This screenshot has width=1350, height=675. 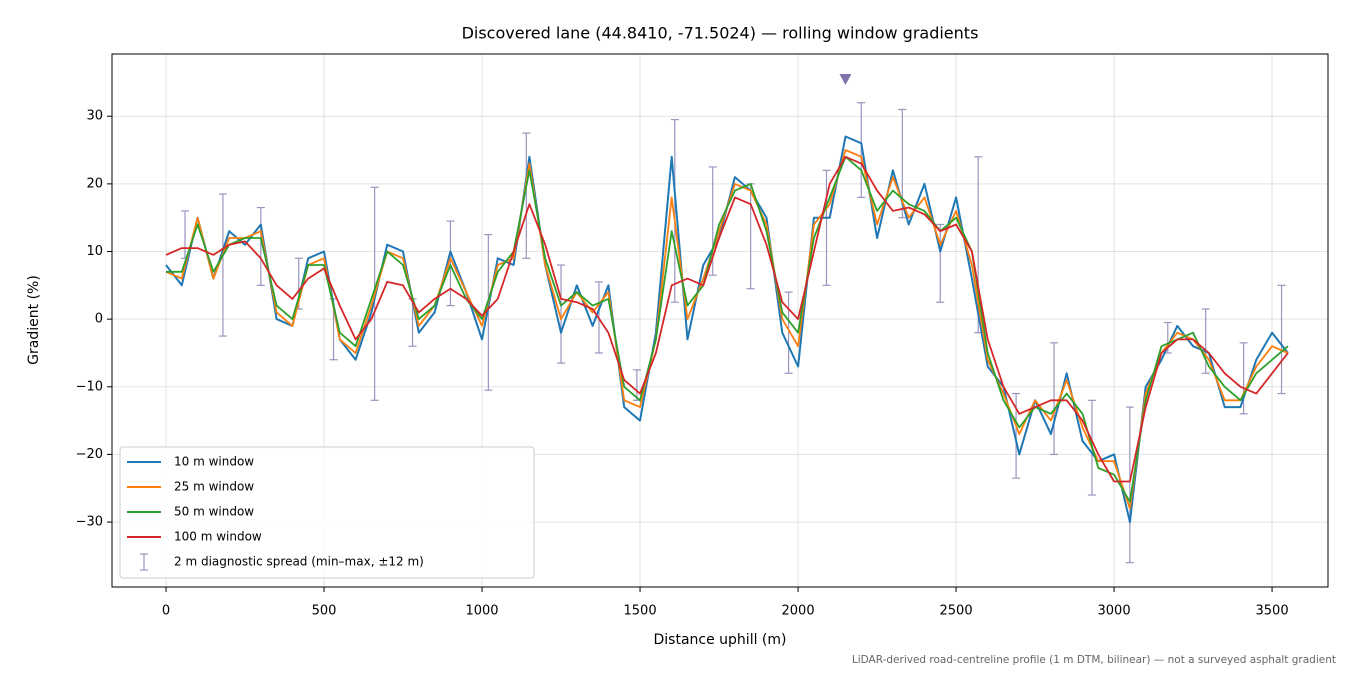 I want to click on x-tick-label: 1500, so click(x=640, y=611).